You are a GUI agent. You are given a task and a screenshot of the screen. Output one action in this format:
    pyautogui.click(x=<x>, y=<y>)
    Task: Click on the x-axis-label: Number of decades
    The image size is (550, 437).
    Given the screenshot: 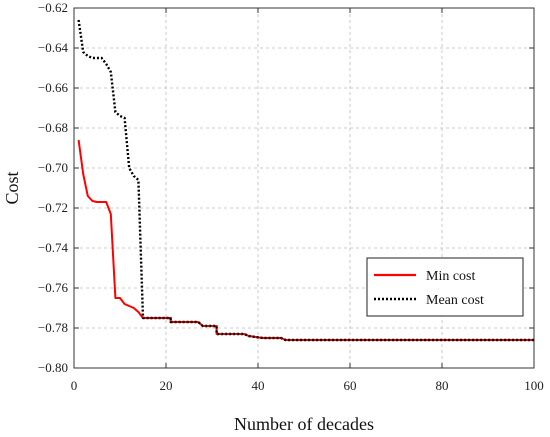 What is the action you would take?
    pyautogui.click(x=304, y=424)
    